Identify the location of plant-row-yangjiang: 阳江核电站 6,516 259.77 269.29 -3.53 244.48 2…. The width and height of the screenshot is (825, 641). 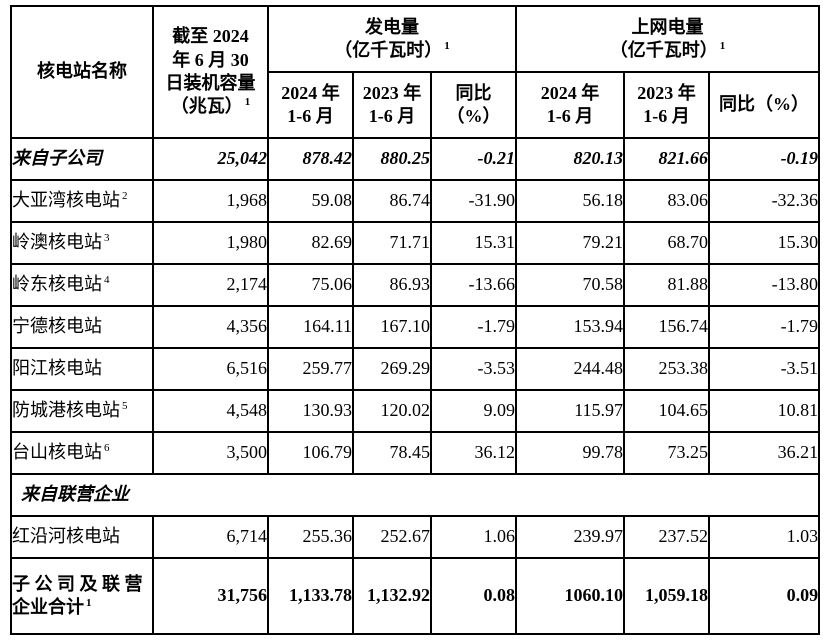
(415, 369).